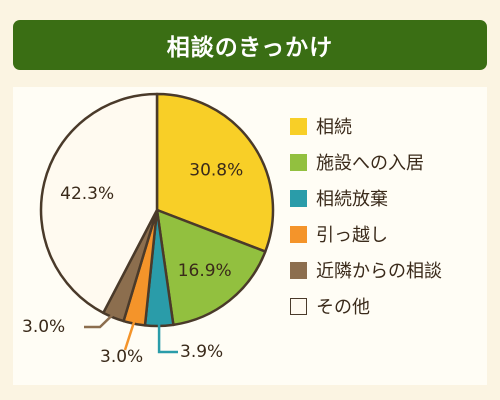 The height and width of the screenshot is (400, 500). I want to click on legend-item: その他, so click(366, 306).